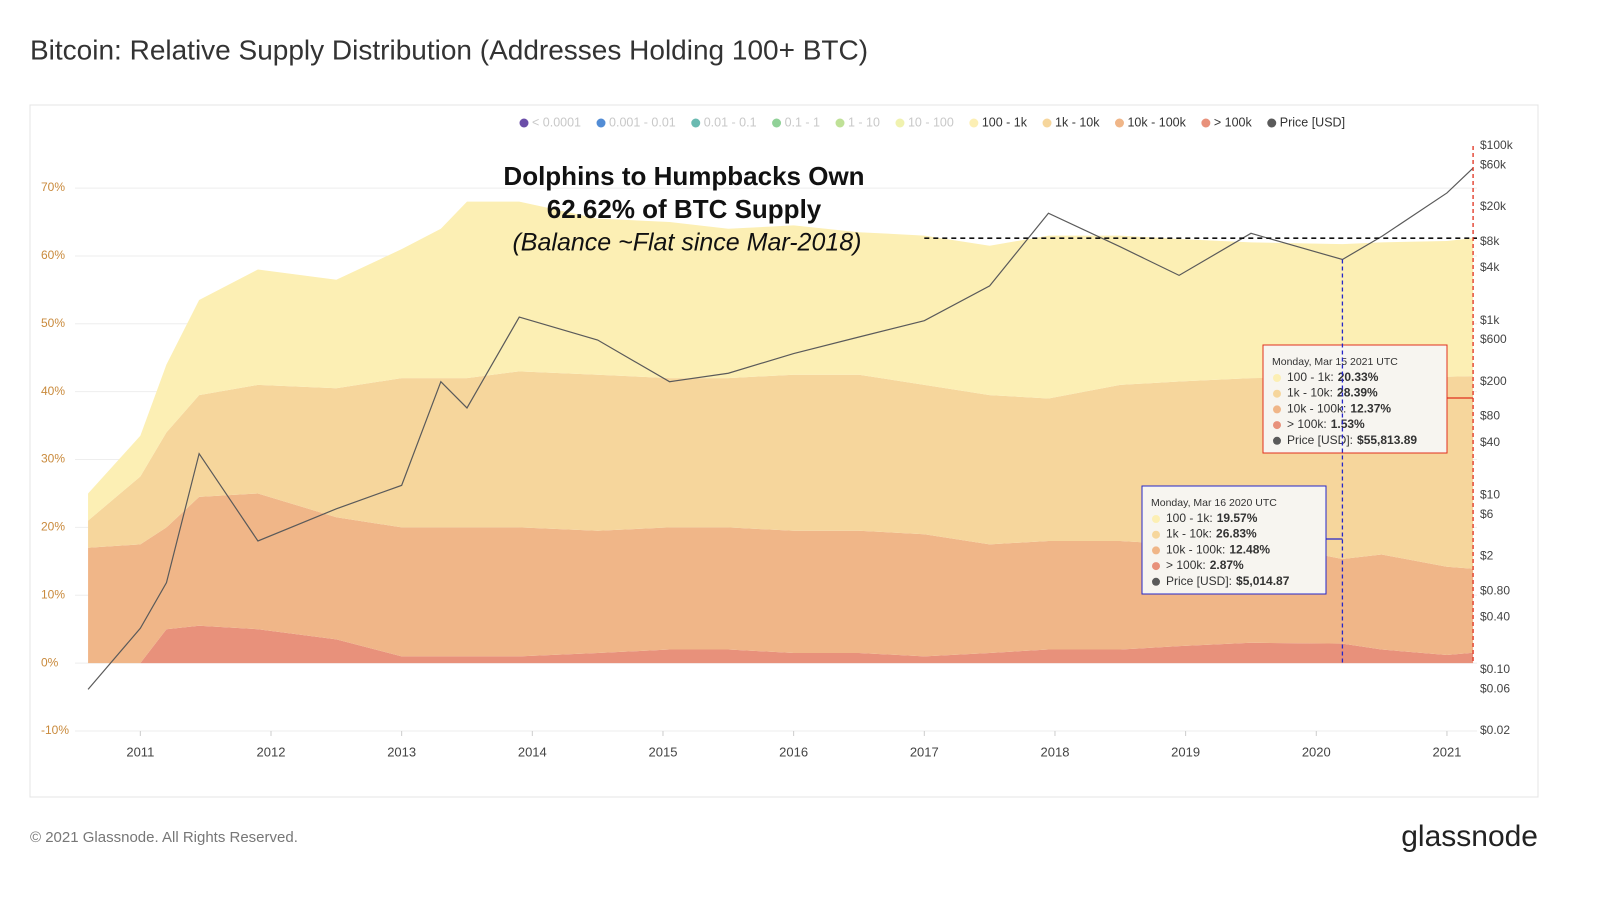  I want to click on x-tick-label: 2017, so click(924, 751).